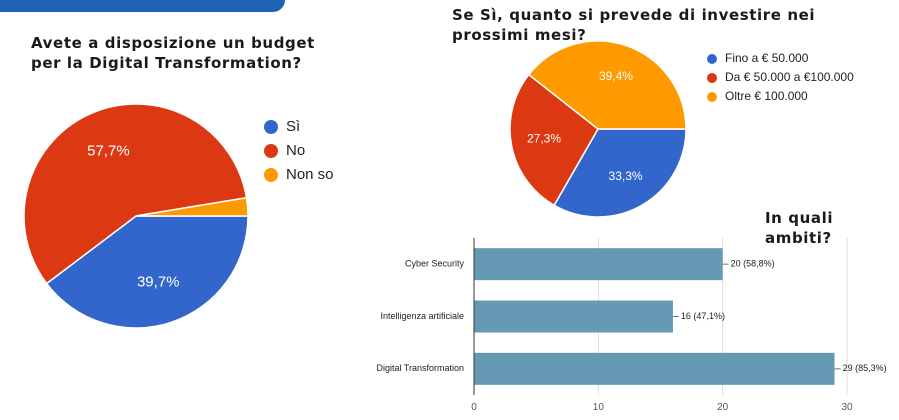 The image size is (899, 420). I want to click on pie1-slice-label-2: 39,4%, so click(616, 76).